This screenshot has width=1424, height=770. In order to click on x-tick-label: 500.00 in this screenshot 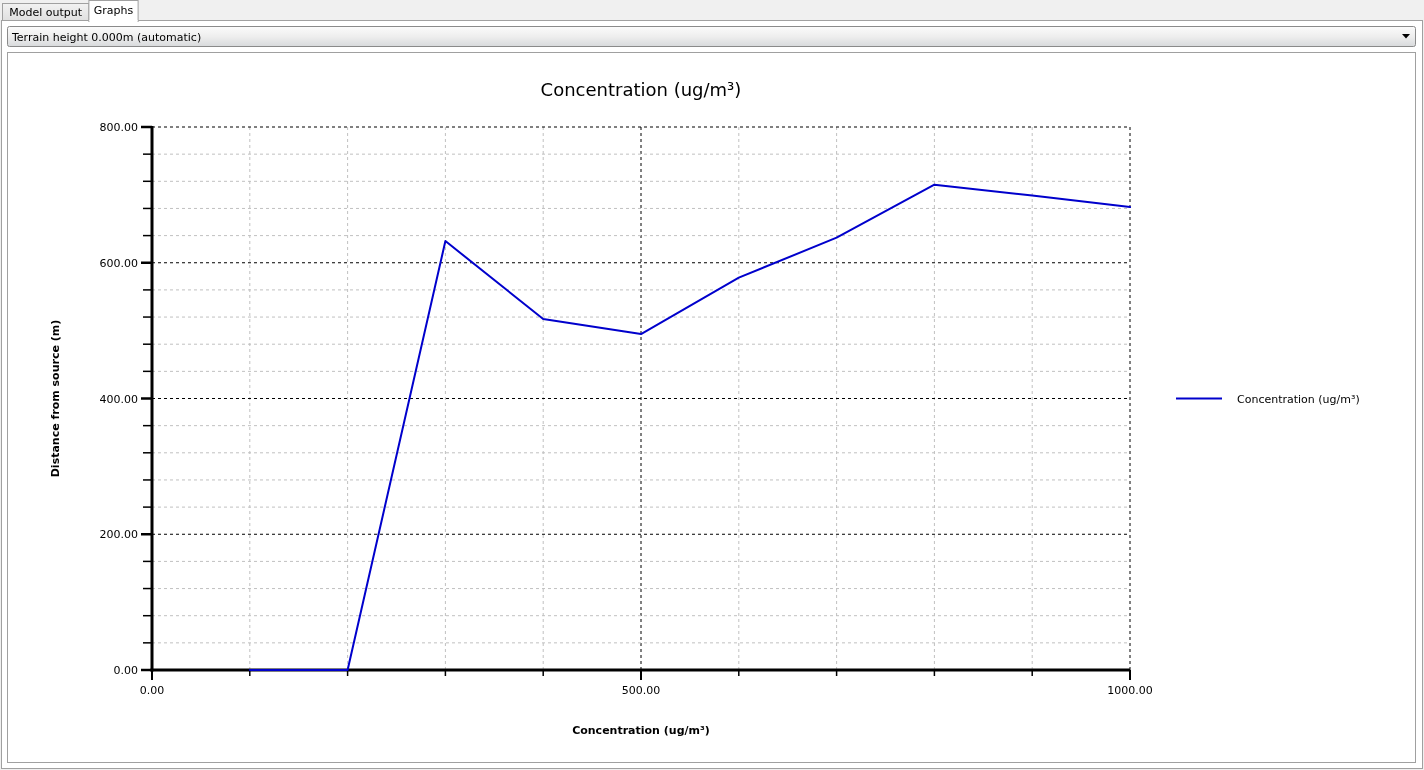, I will do `click(641, 690)`.